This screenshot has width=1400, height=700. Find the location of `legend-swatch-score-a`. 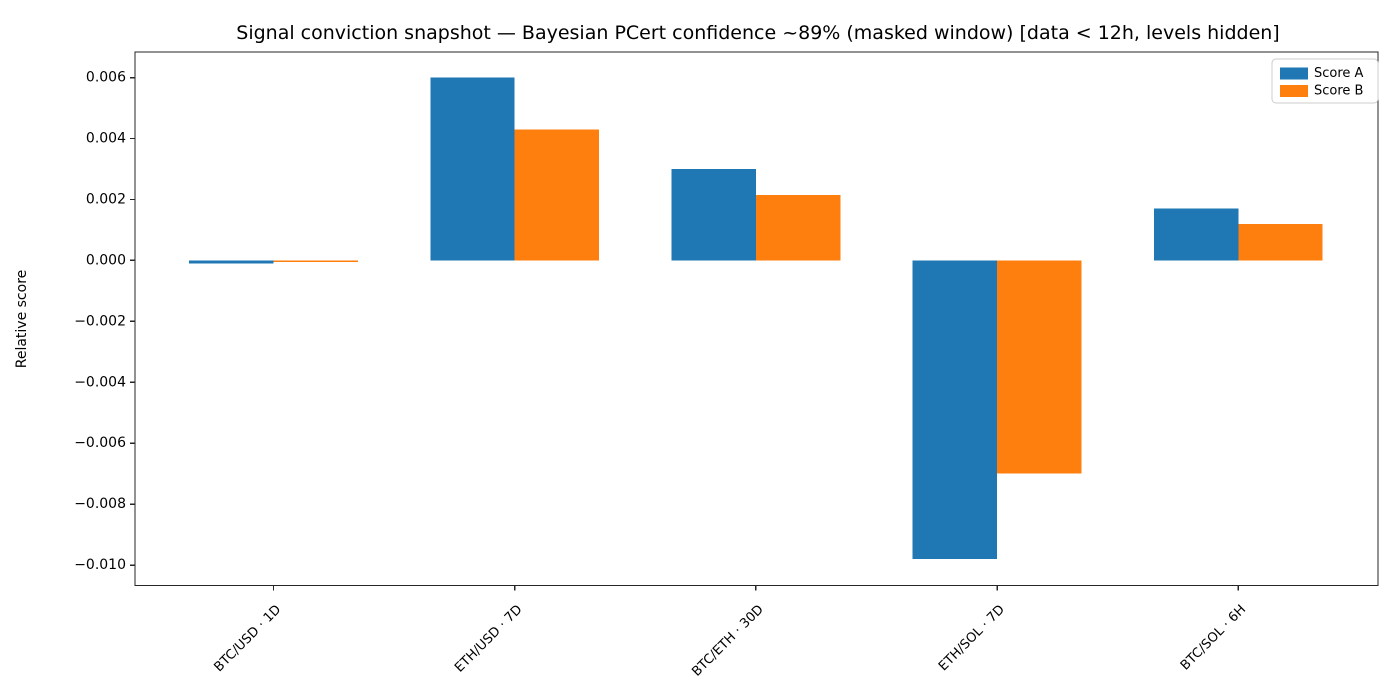

legend-swatch-score-a is located at coordinates (1294, 73).